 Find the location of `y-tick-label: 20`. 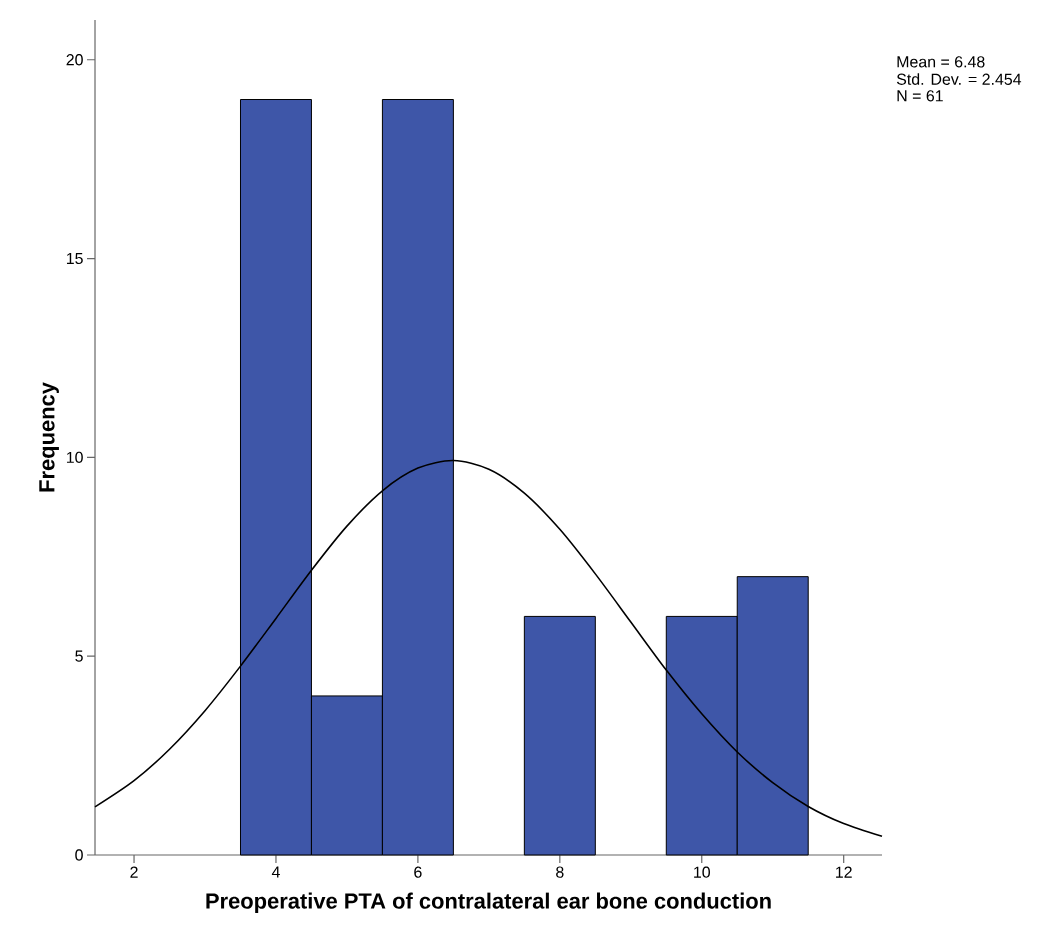

y-tick-label: 20 is located at coordinates (74, 60).